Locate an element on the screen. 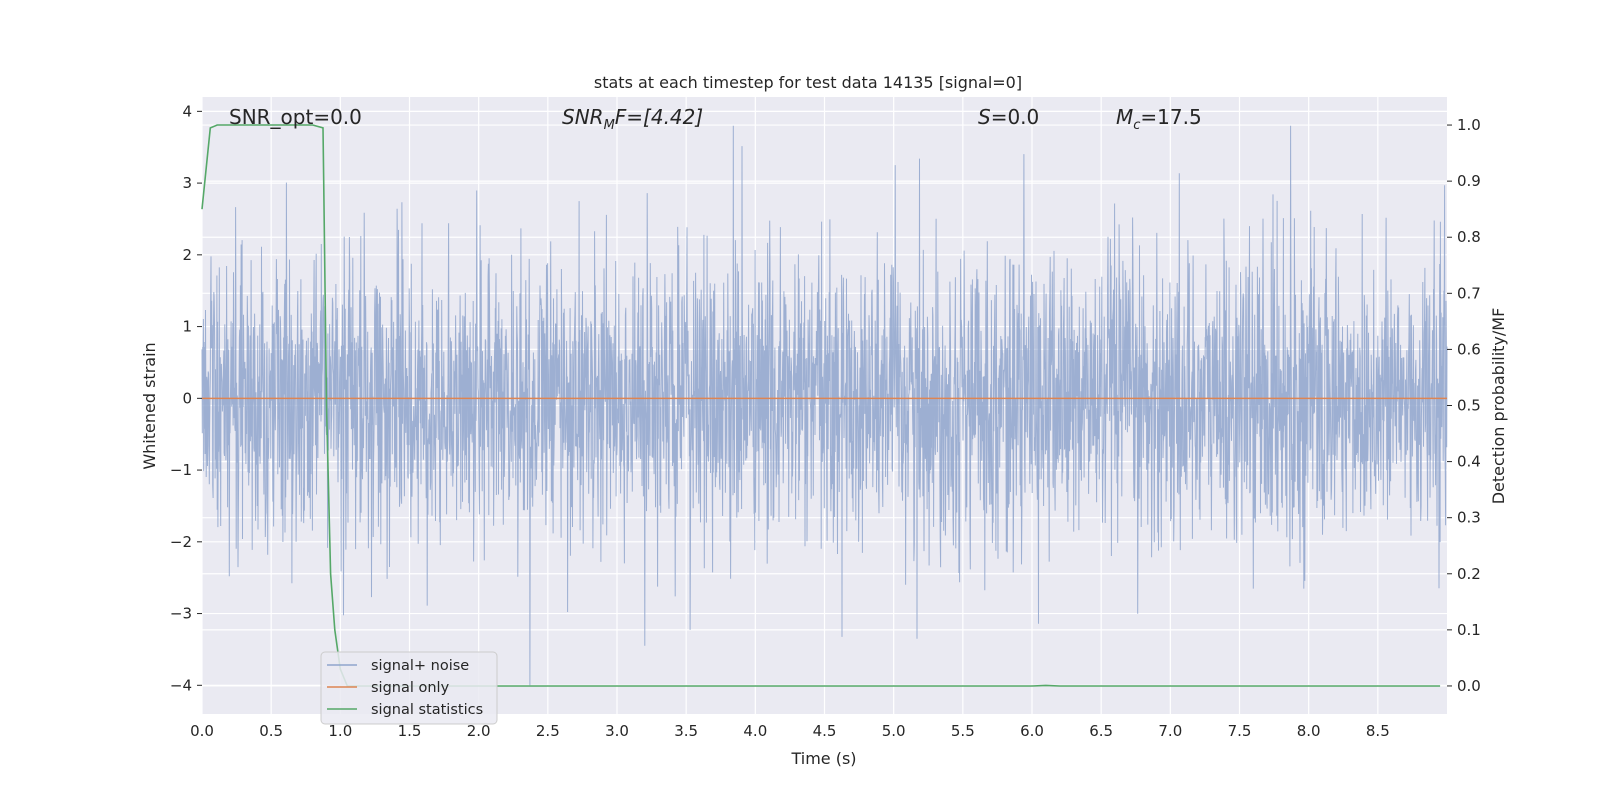  y-tick-label-right: 0.3 is located at coordinates (1469, 518).